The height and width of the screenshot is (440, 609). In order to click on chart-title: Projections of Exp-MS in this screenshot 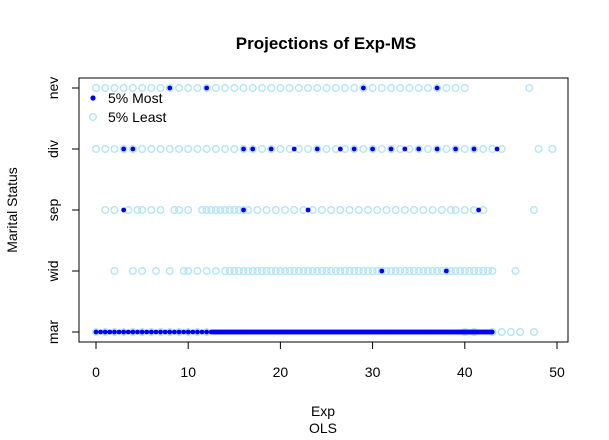, I will do `click(326, 43)`.